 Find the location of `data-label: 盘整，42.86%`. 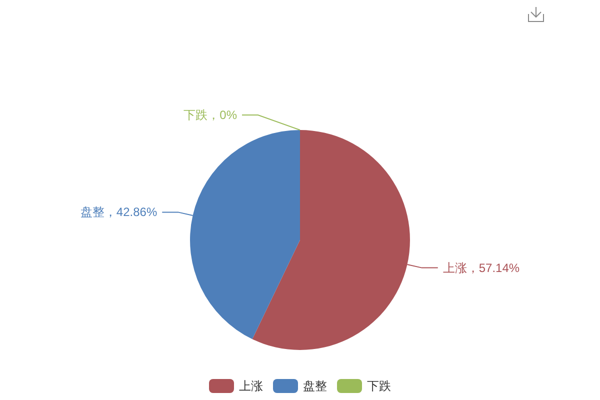

data-label: 盘整，42.86% is located at coordinates (119, 212).